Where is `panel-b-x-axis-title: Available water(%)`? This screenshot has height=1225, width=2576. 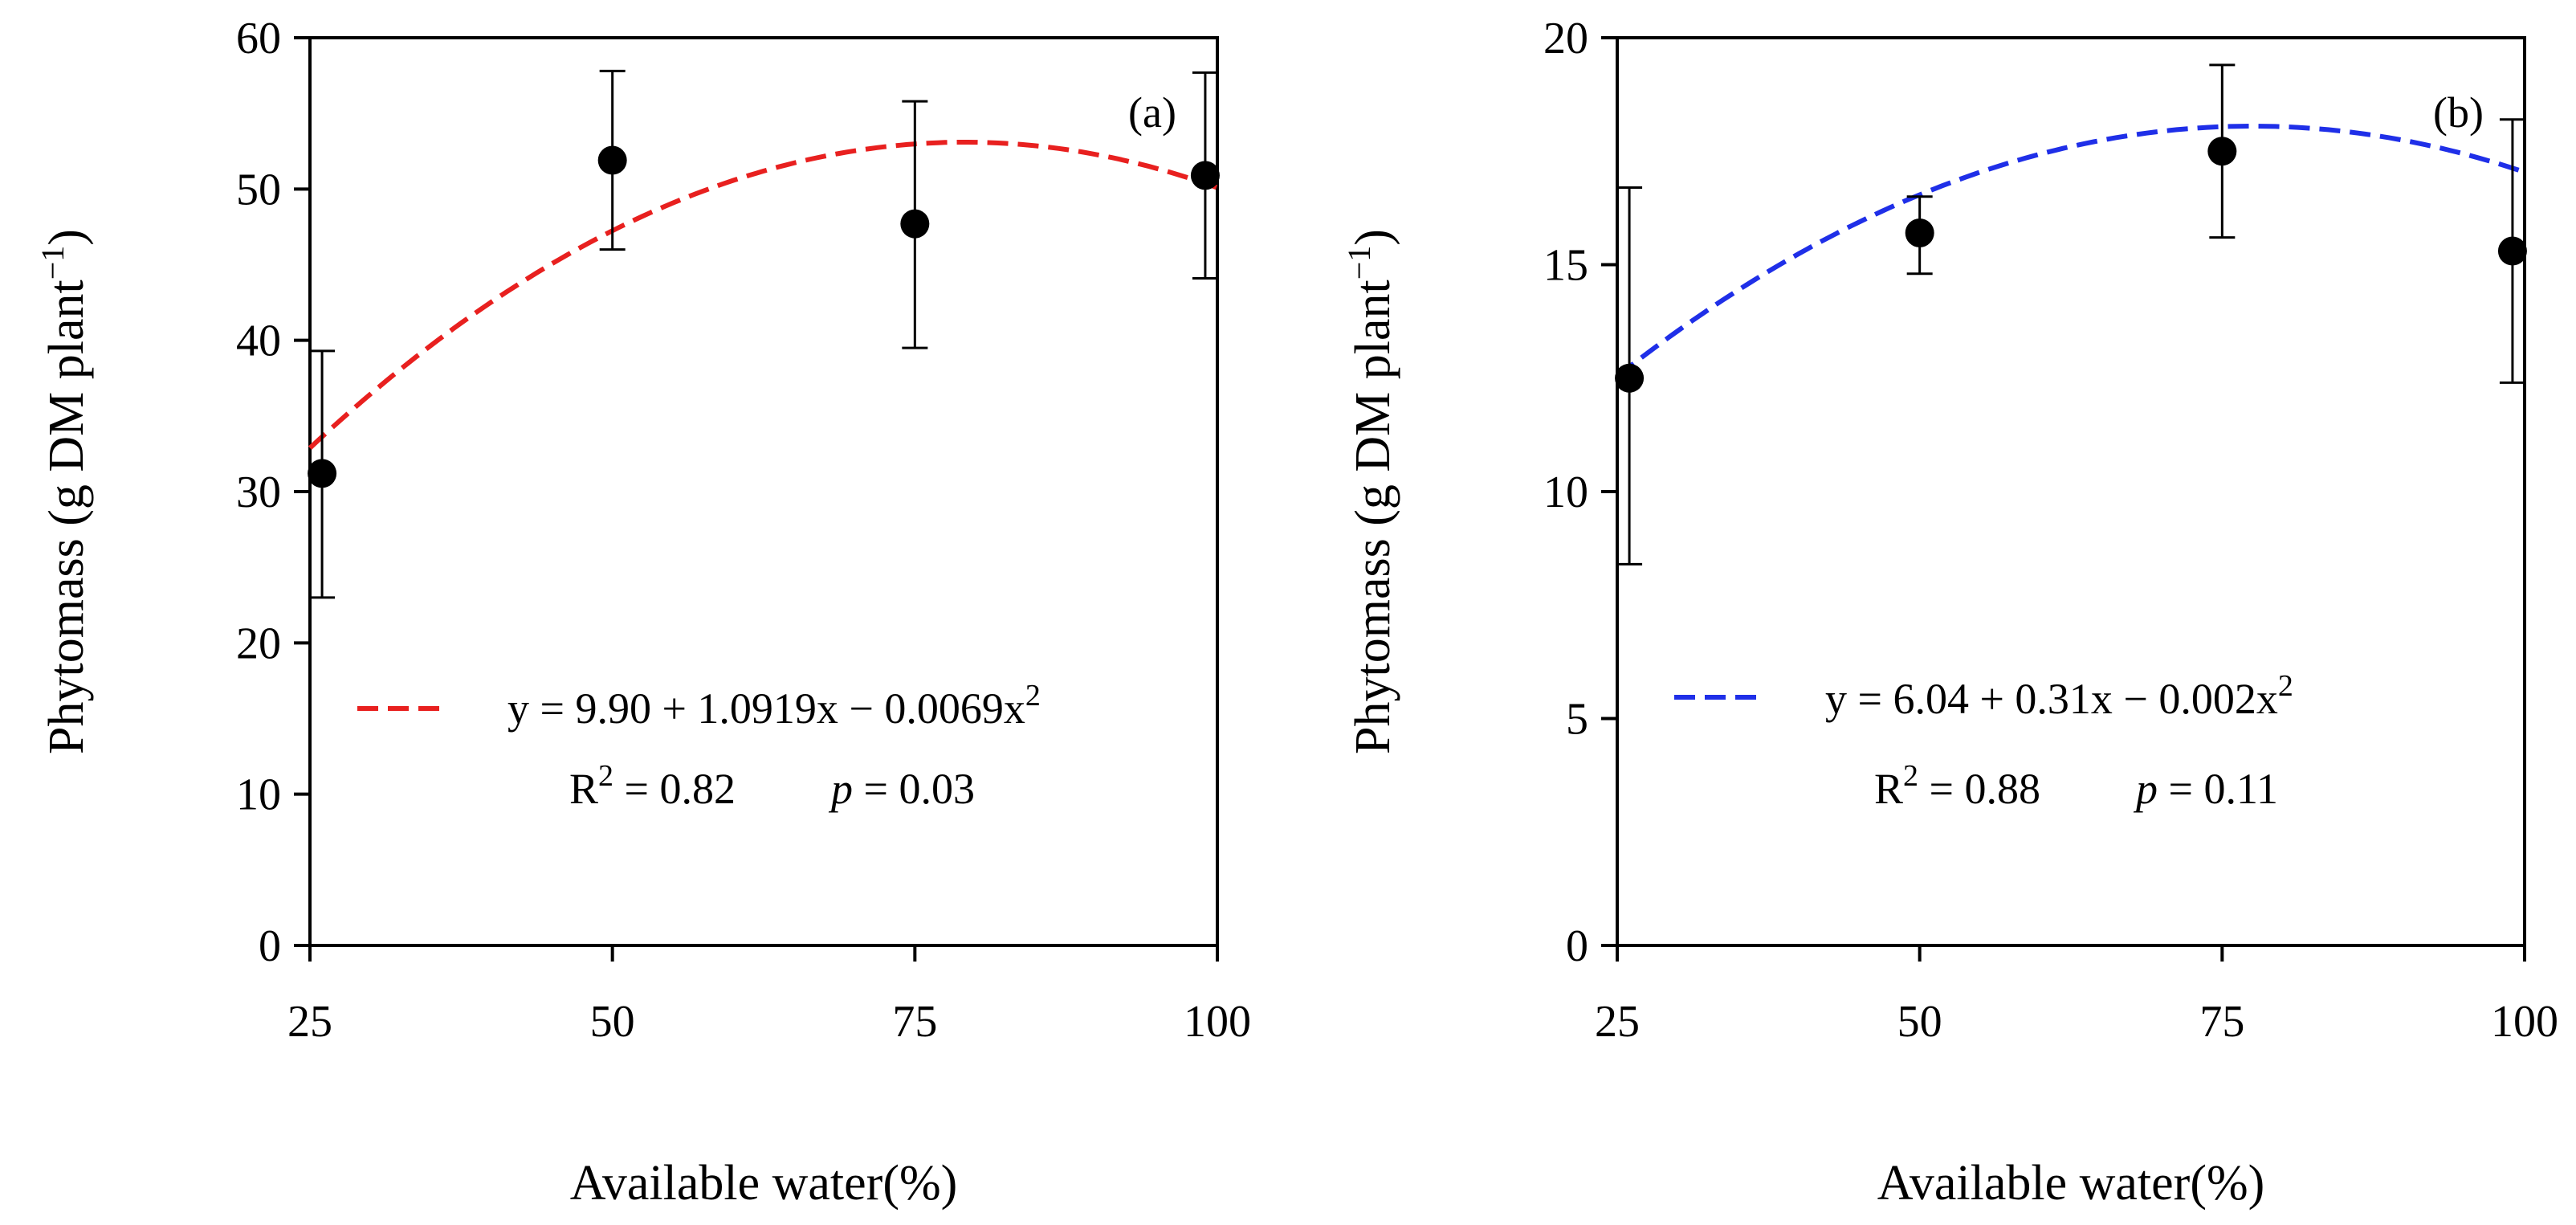 panel-b-x-axis-title: Available water(%) is located at coordinates (2071, 1183).